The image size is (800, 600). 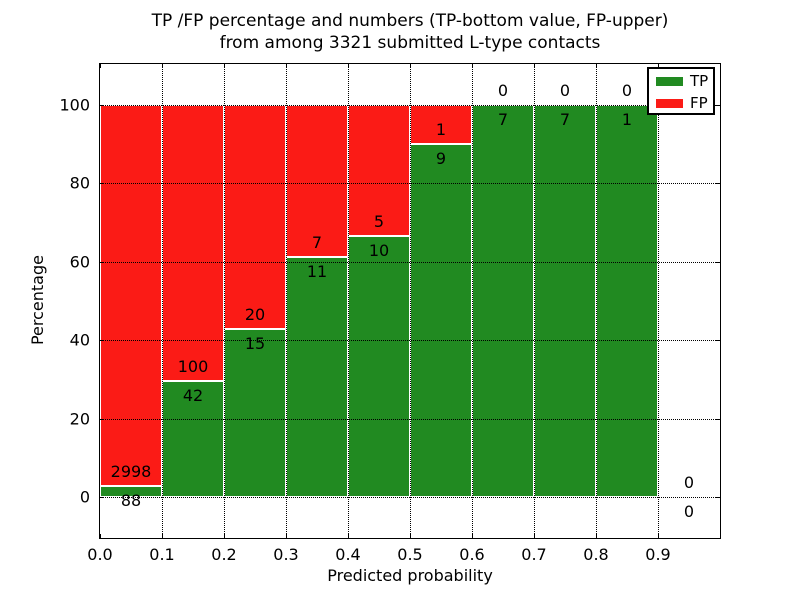 I want to click on y-tick-label: 20, so click(x=79, y=419).